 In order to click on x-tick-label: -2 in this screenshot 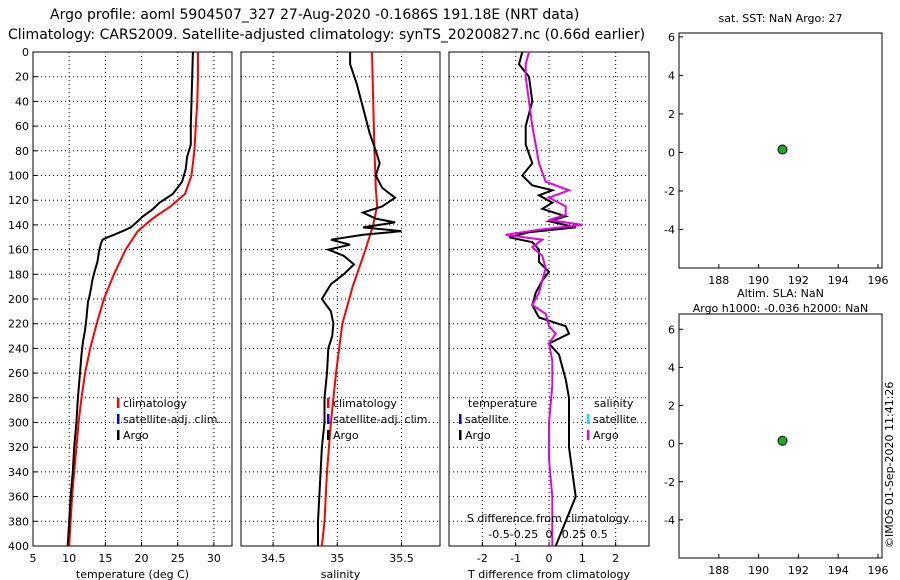, I will do `click(482, 558)`.